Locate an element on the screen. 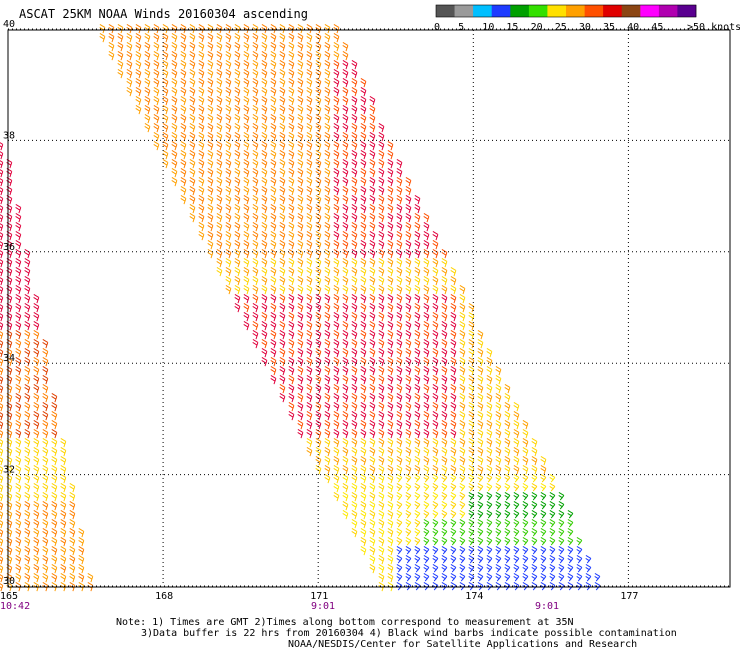  legend-tick: 40 is located at coordinates (633, 27).